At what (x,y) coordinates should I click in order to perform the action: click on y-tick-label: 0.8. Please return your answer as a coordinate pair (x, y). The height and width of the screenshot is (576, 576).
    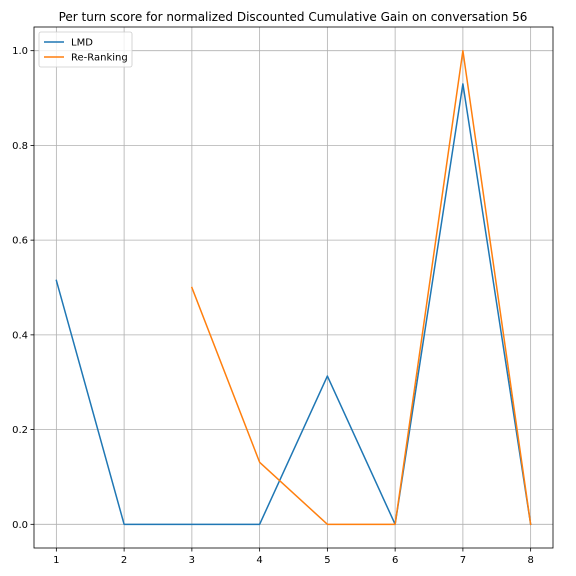
    Looking at the image, I should click on (20, 146).